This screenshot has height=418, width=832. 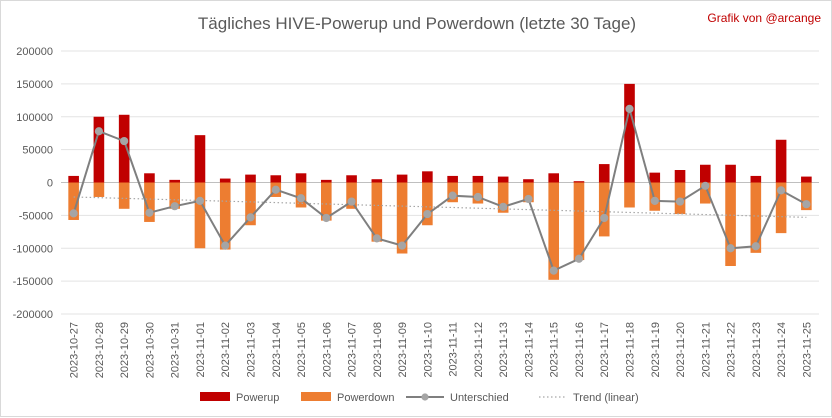 What do you see at coordinates (226, 349) in the screenshot?
I see `x-tick-label: 2023-11-02` at bounding box center [226, 349].